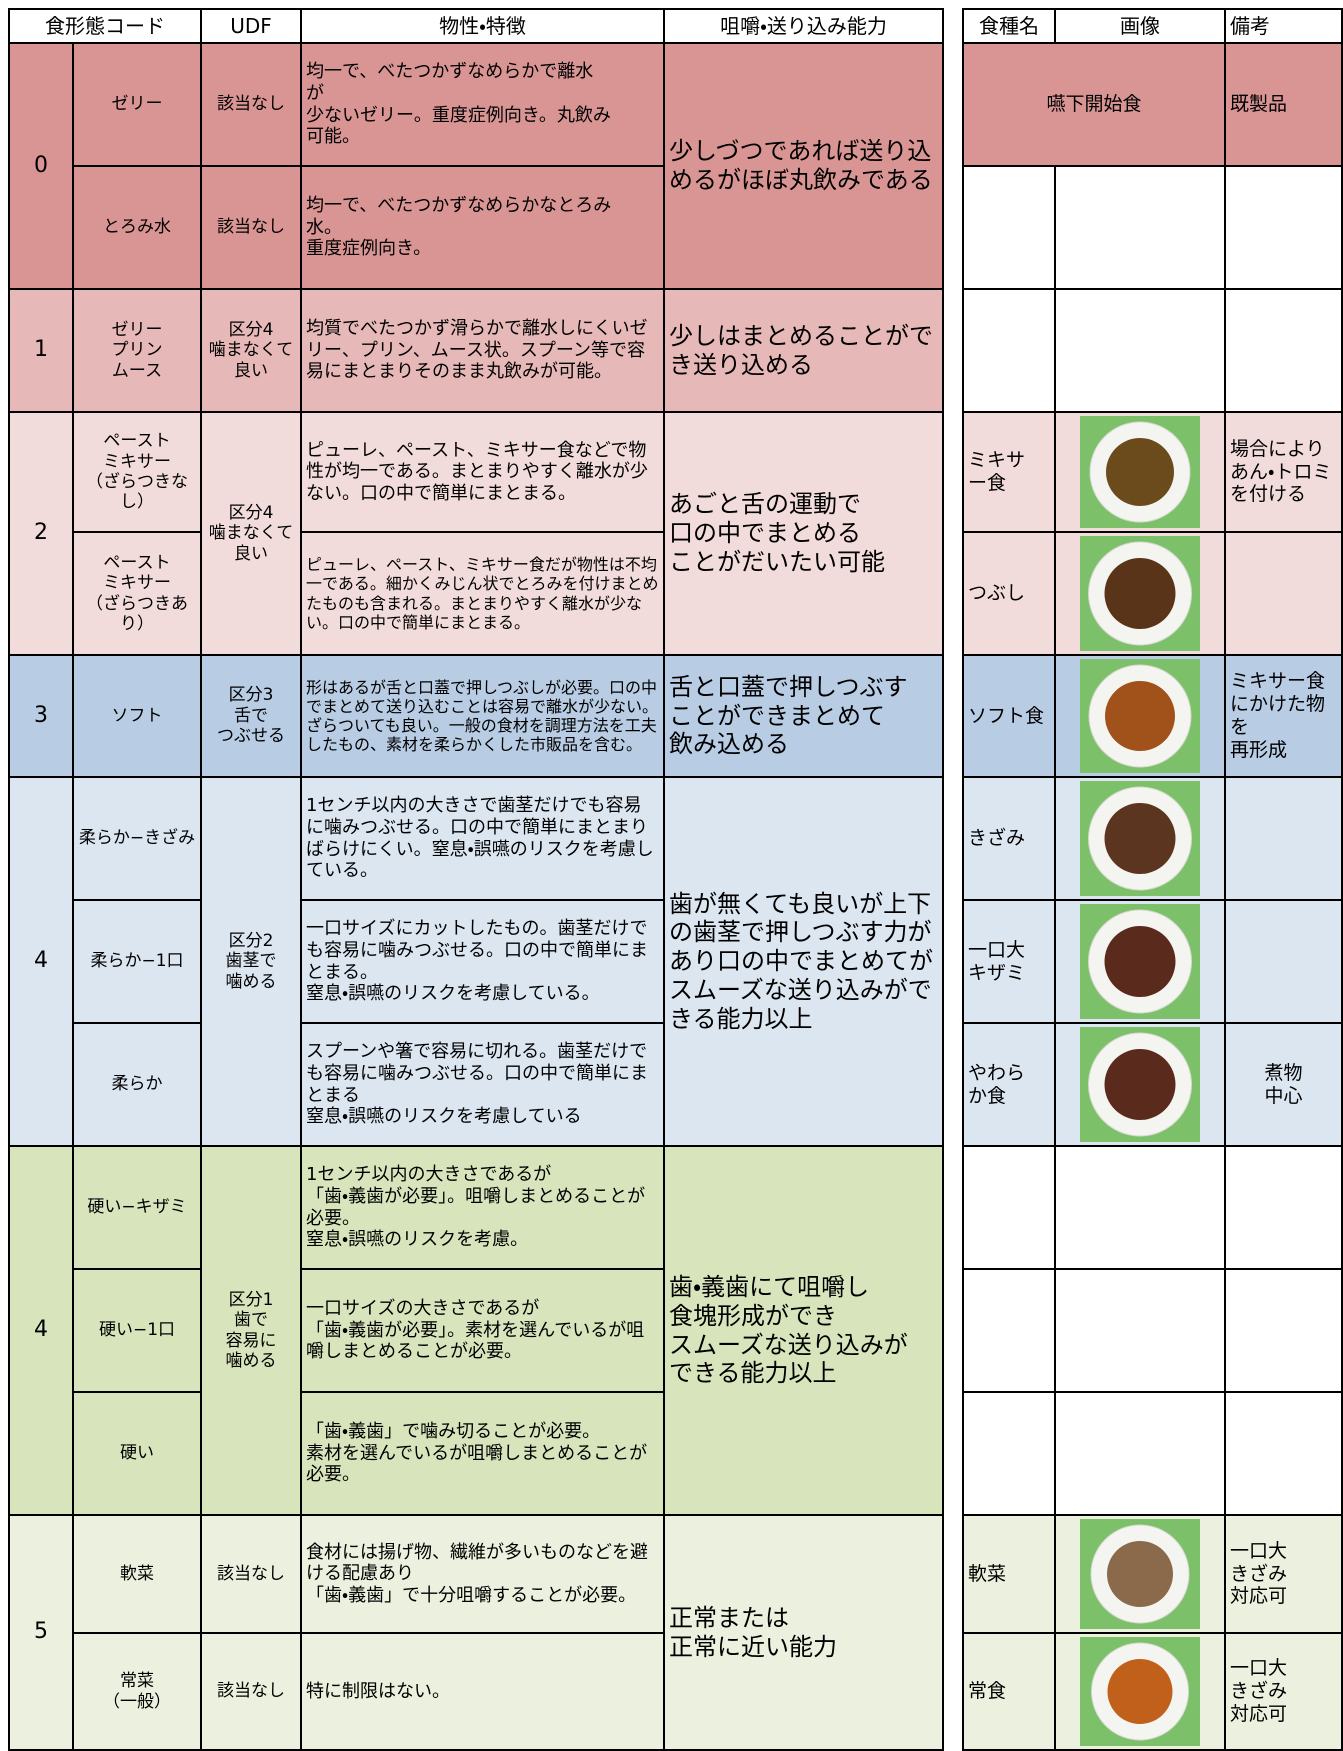 The width and height of the screenshot is (1343, 1751). I want to click on name-cell: ソフト, so click(137, 716).